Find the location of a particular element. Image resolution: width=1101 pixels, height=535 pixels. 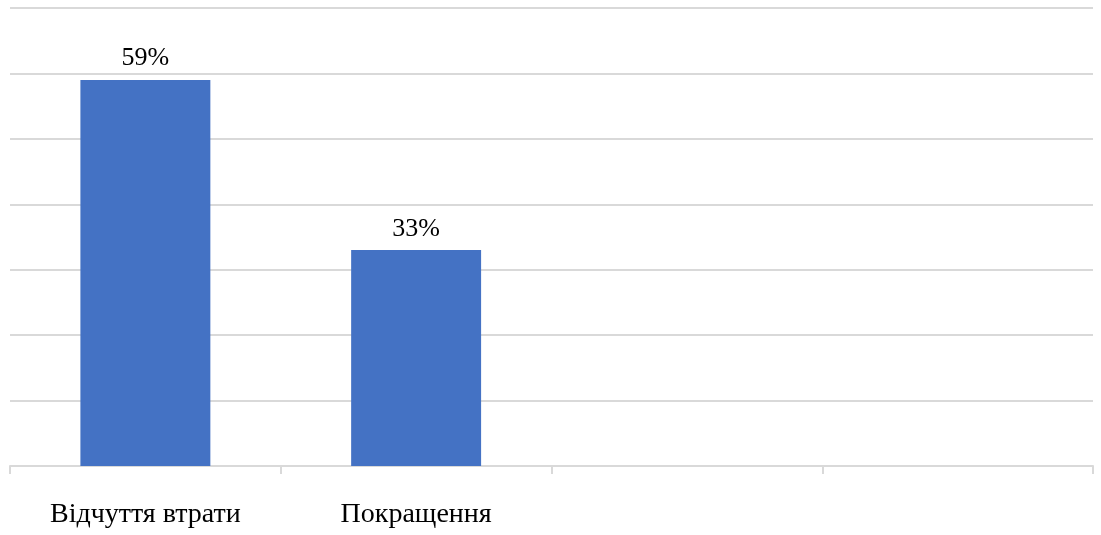

x-tick-label: Покращення is located at coordinates (416, 512).